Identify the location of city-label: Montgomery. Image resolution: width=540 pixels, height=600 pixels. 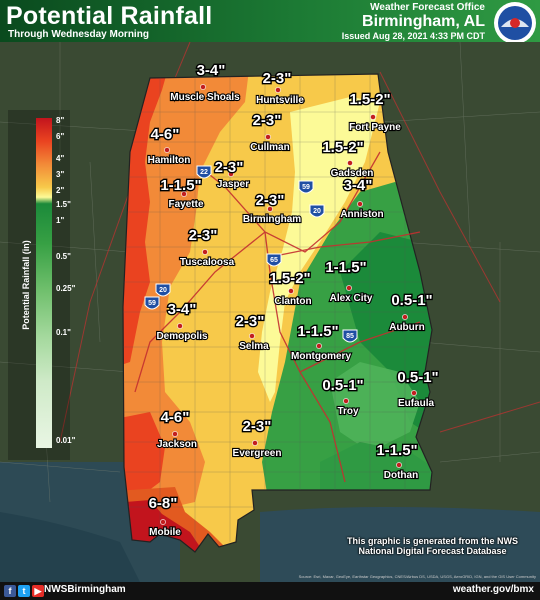
(321, 356).